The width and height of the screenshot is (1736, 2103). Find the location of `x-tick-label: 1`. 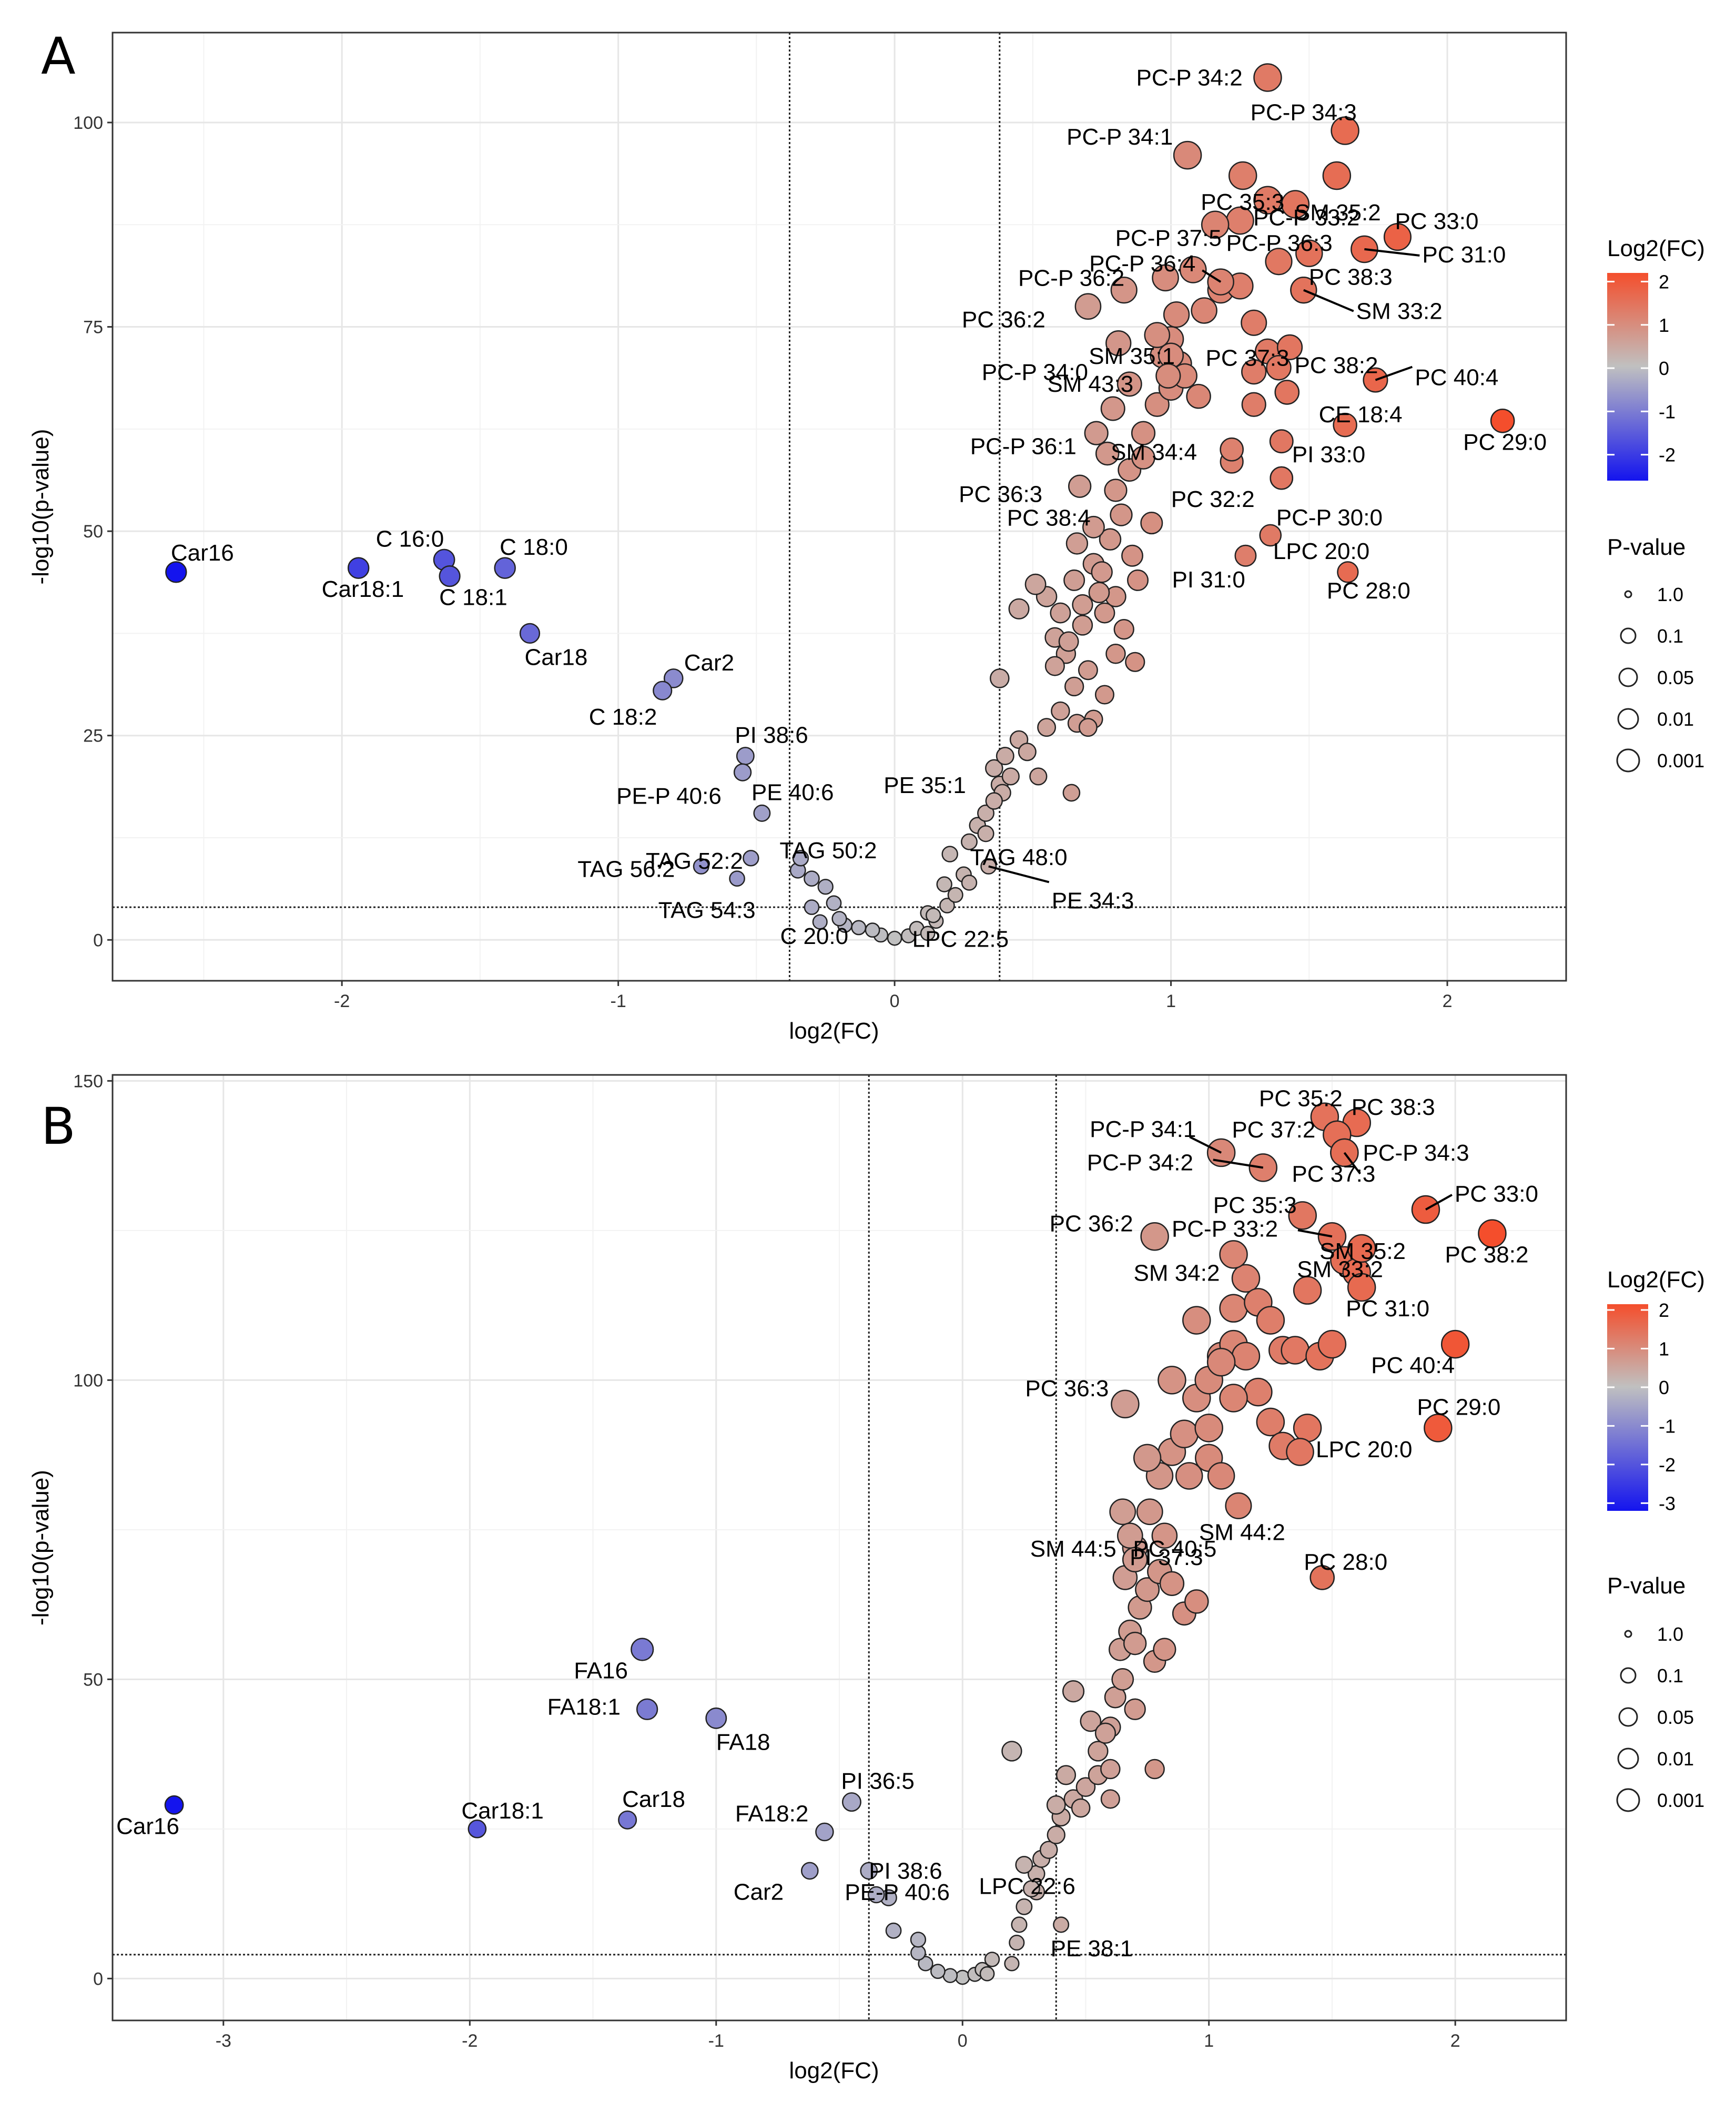

x-tick-label: 1 is located at coordinates (1171, 1001).